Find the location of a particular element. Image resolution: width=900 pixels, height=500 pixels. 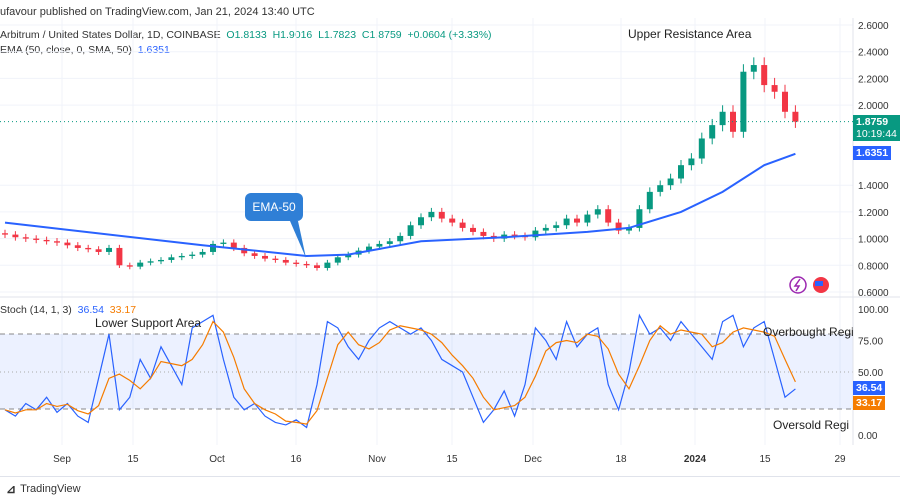

oversold-label: Oversold Regi is located at coordinates (811, 425).